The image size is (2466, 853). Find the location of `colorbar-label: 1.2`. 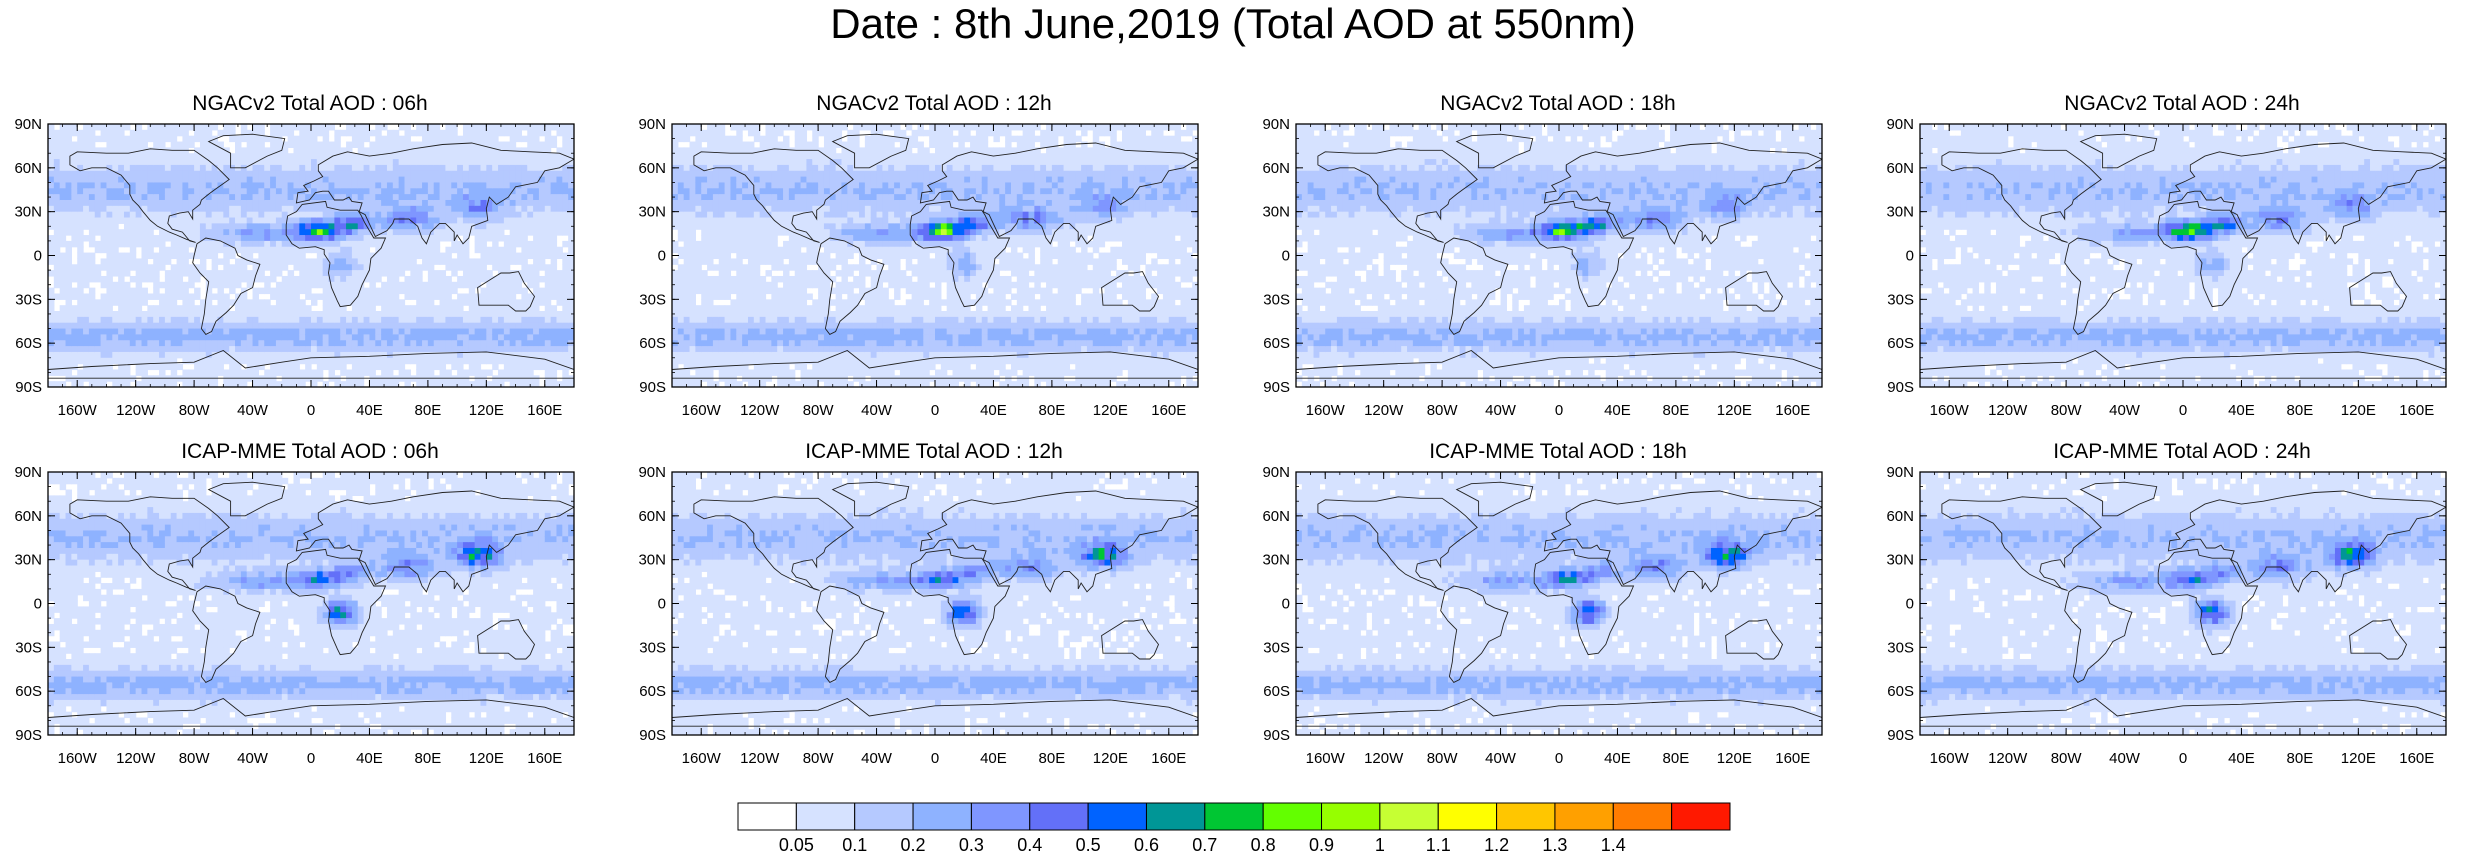

colorbar-label: 1.2 is located at coordinates (1496, 844).